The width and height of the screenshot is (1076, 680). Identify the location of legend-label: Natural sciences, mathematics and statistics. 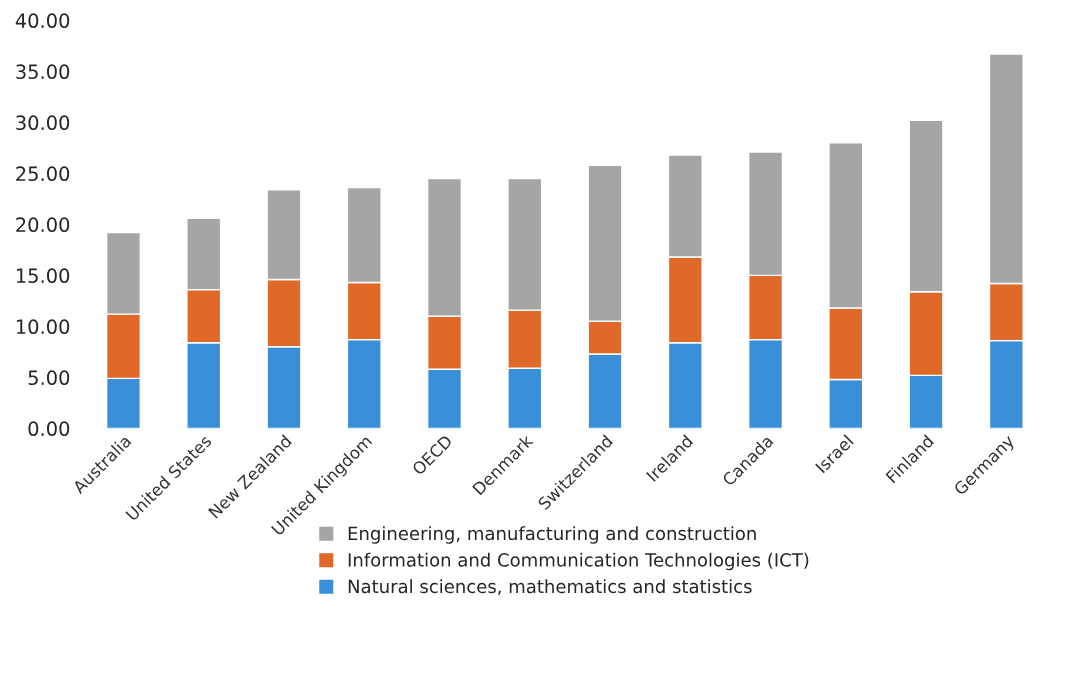
(550, 587).